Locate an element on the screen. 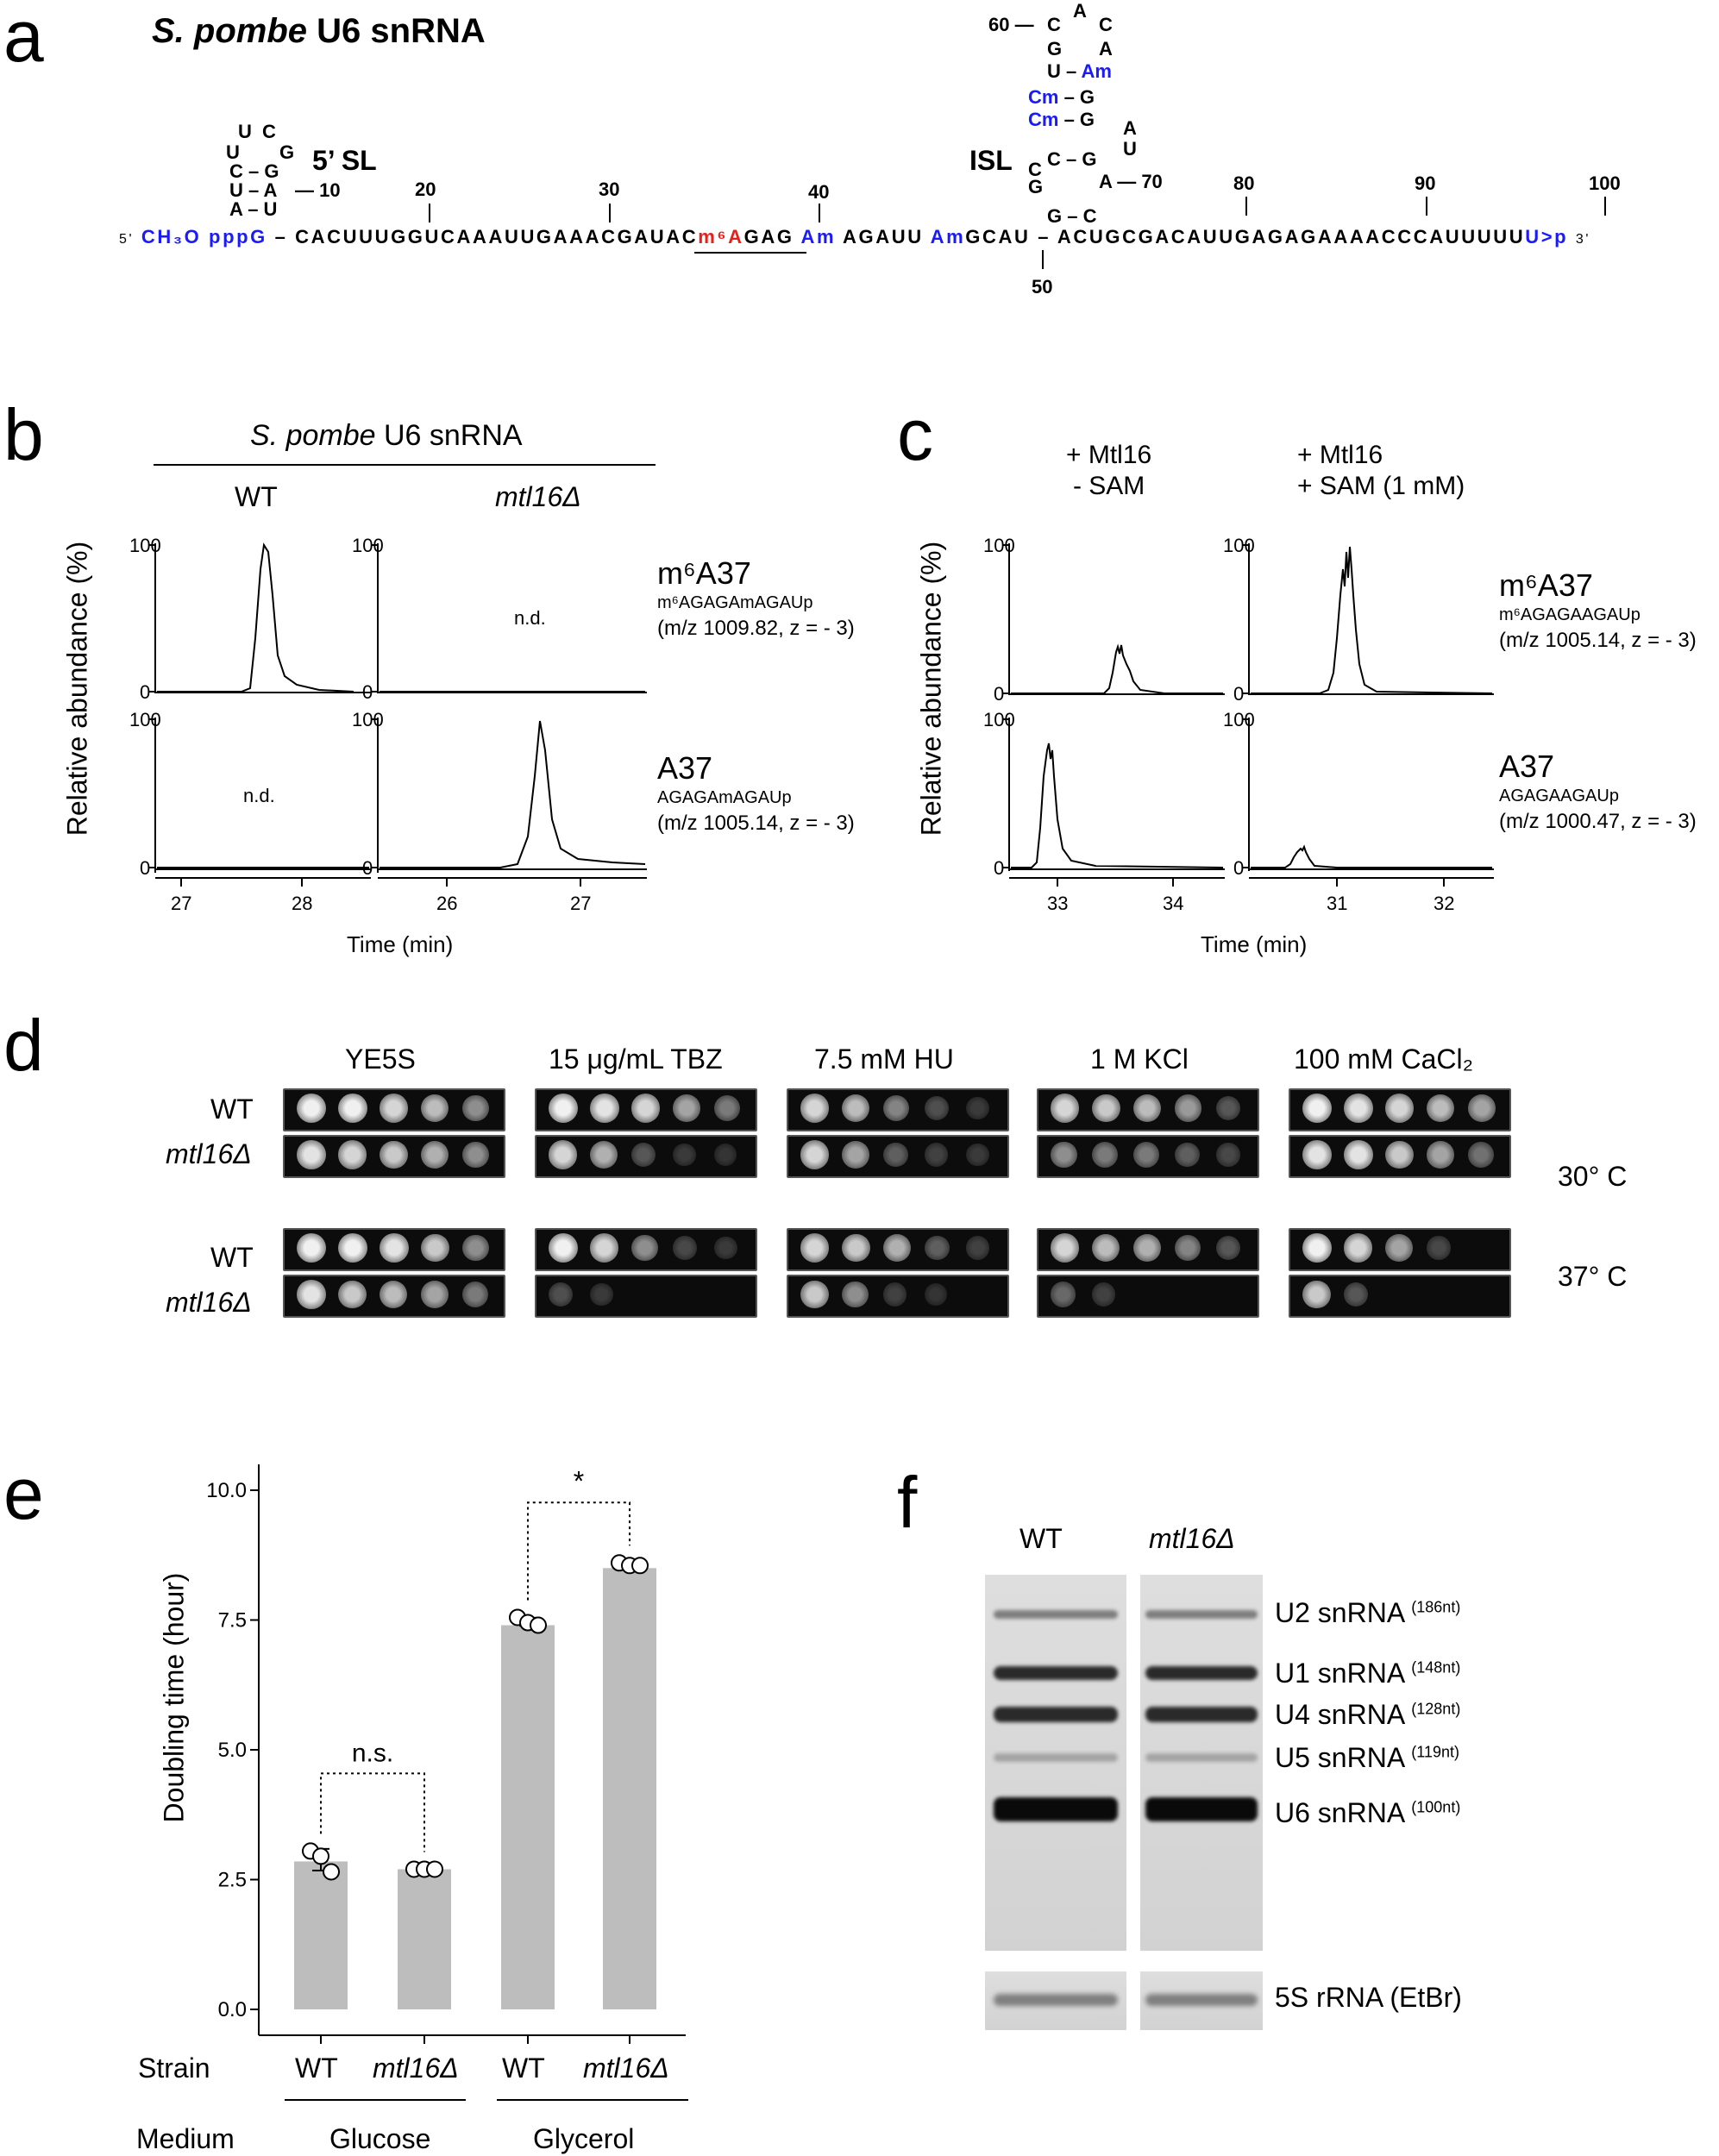 The width and height of the screenshot is (1719, 2156). d-cond-tbz: 15 μg/mL TBZ is located at coordinates (636, 1059).